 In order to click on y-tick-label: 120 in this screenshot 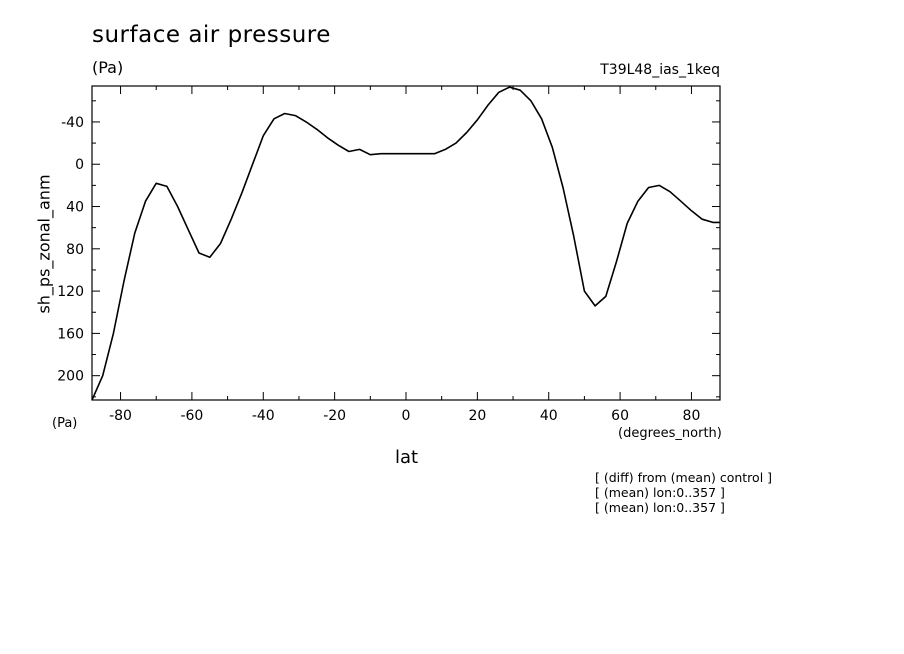, I will do `click(70, 292)`.